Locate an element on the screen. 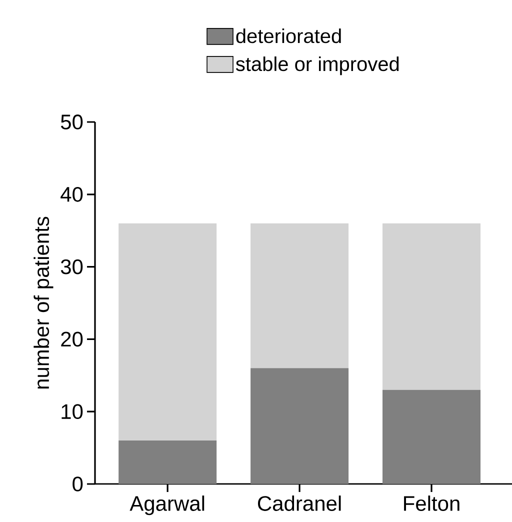 This screenshot has width=512, height=522. x-tick-label: Felton is located at coordinates (432, 503).